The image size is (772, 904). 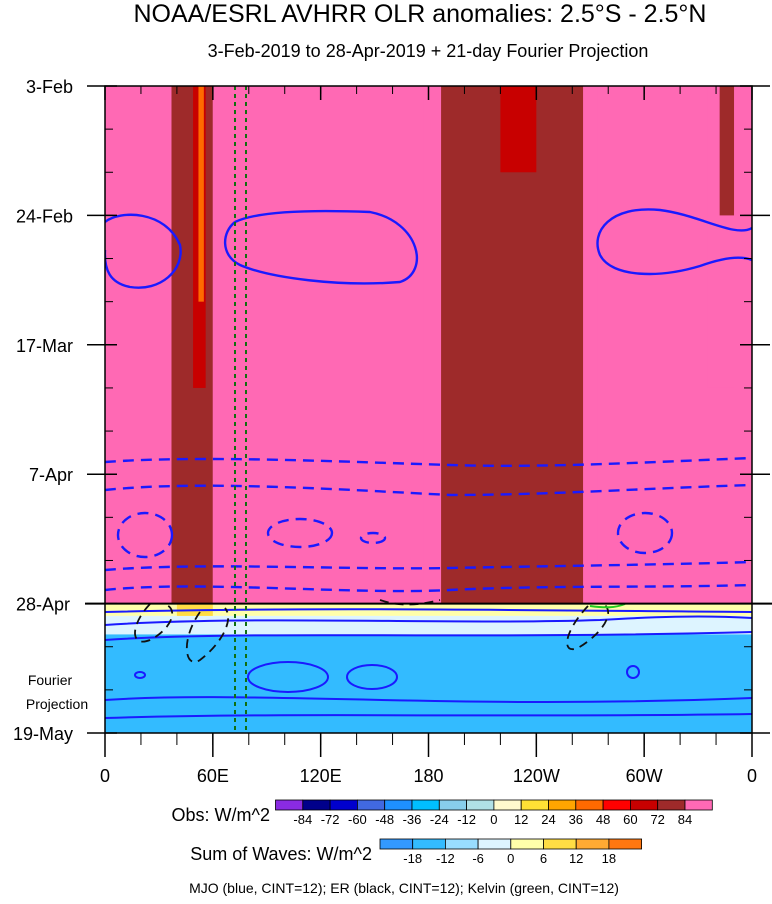 What do you see at coordinates (428, 776) in the screenshot?
I see `x-tick-label: 180` at bounding box center [428, 776].